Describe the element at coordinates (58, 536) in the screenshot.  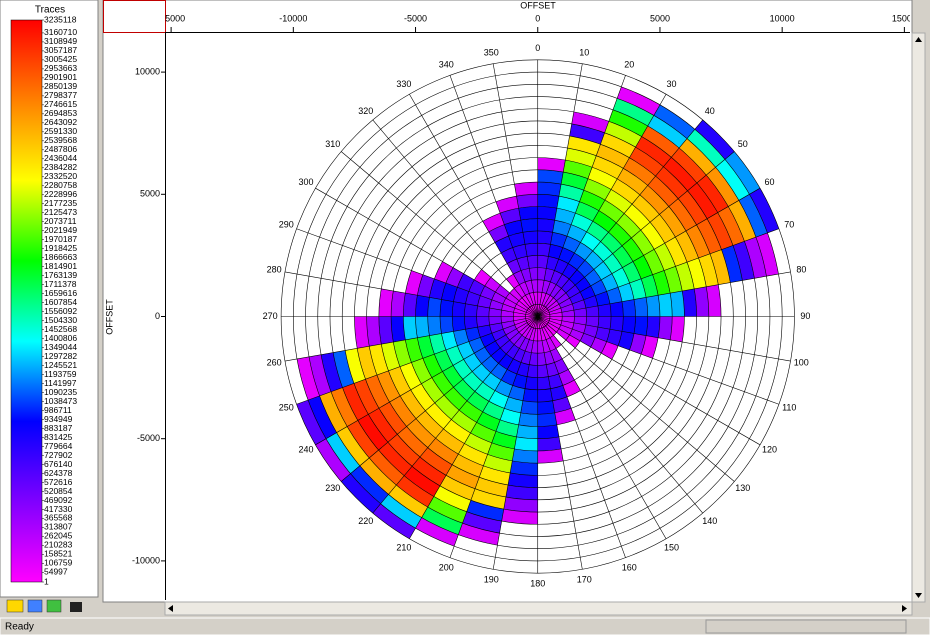
I see `colorbar-tick-label: 262045` at that location.